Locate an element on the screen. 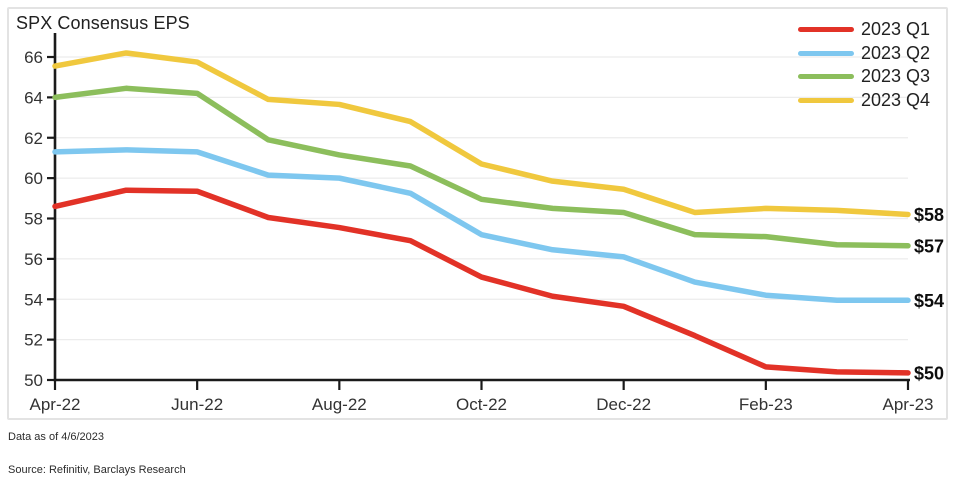 This screenshot has height=489, width=960. series-end-label: $57 is located at coordinates (929, 246).